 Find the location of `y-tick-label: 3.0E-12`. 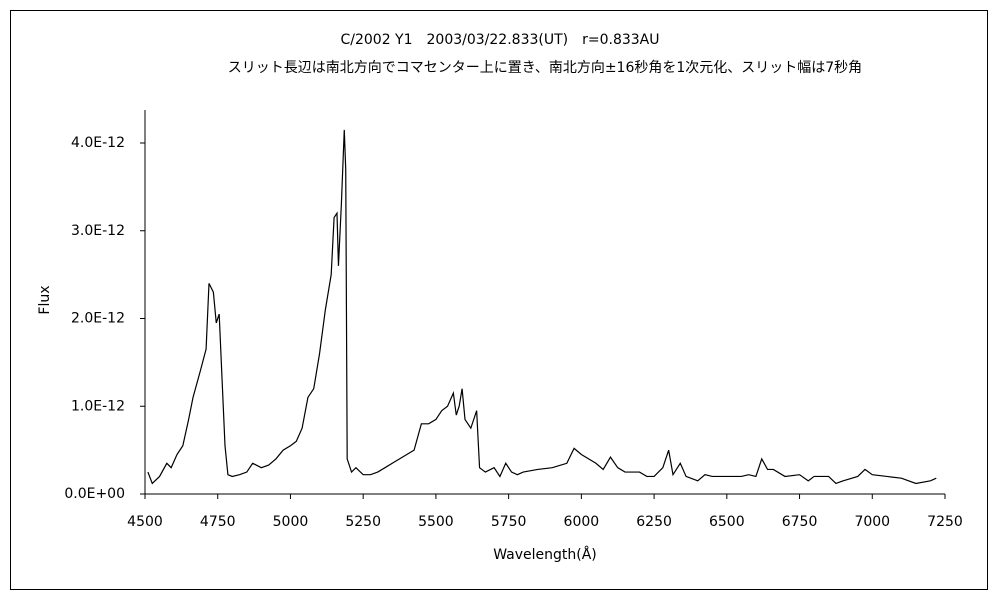

y-tick-label: 3.0E-12 is located at coordinates (98, 231).